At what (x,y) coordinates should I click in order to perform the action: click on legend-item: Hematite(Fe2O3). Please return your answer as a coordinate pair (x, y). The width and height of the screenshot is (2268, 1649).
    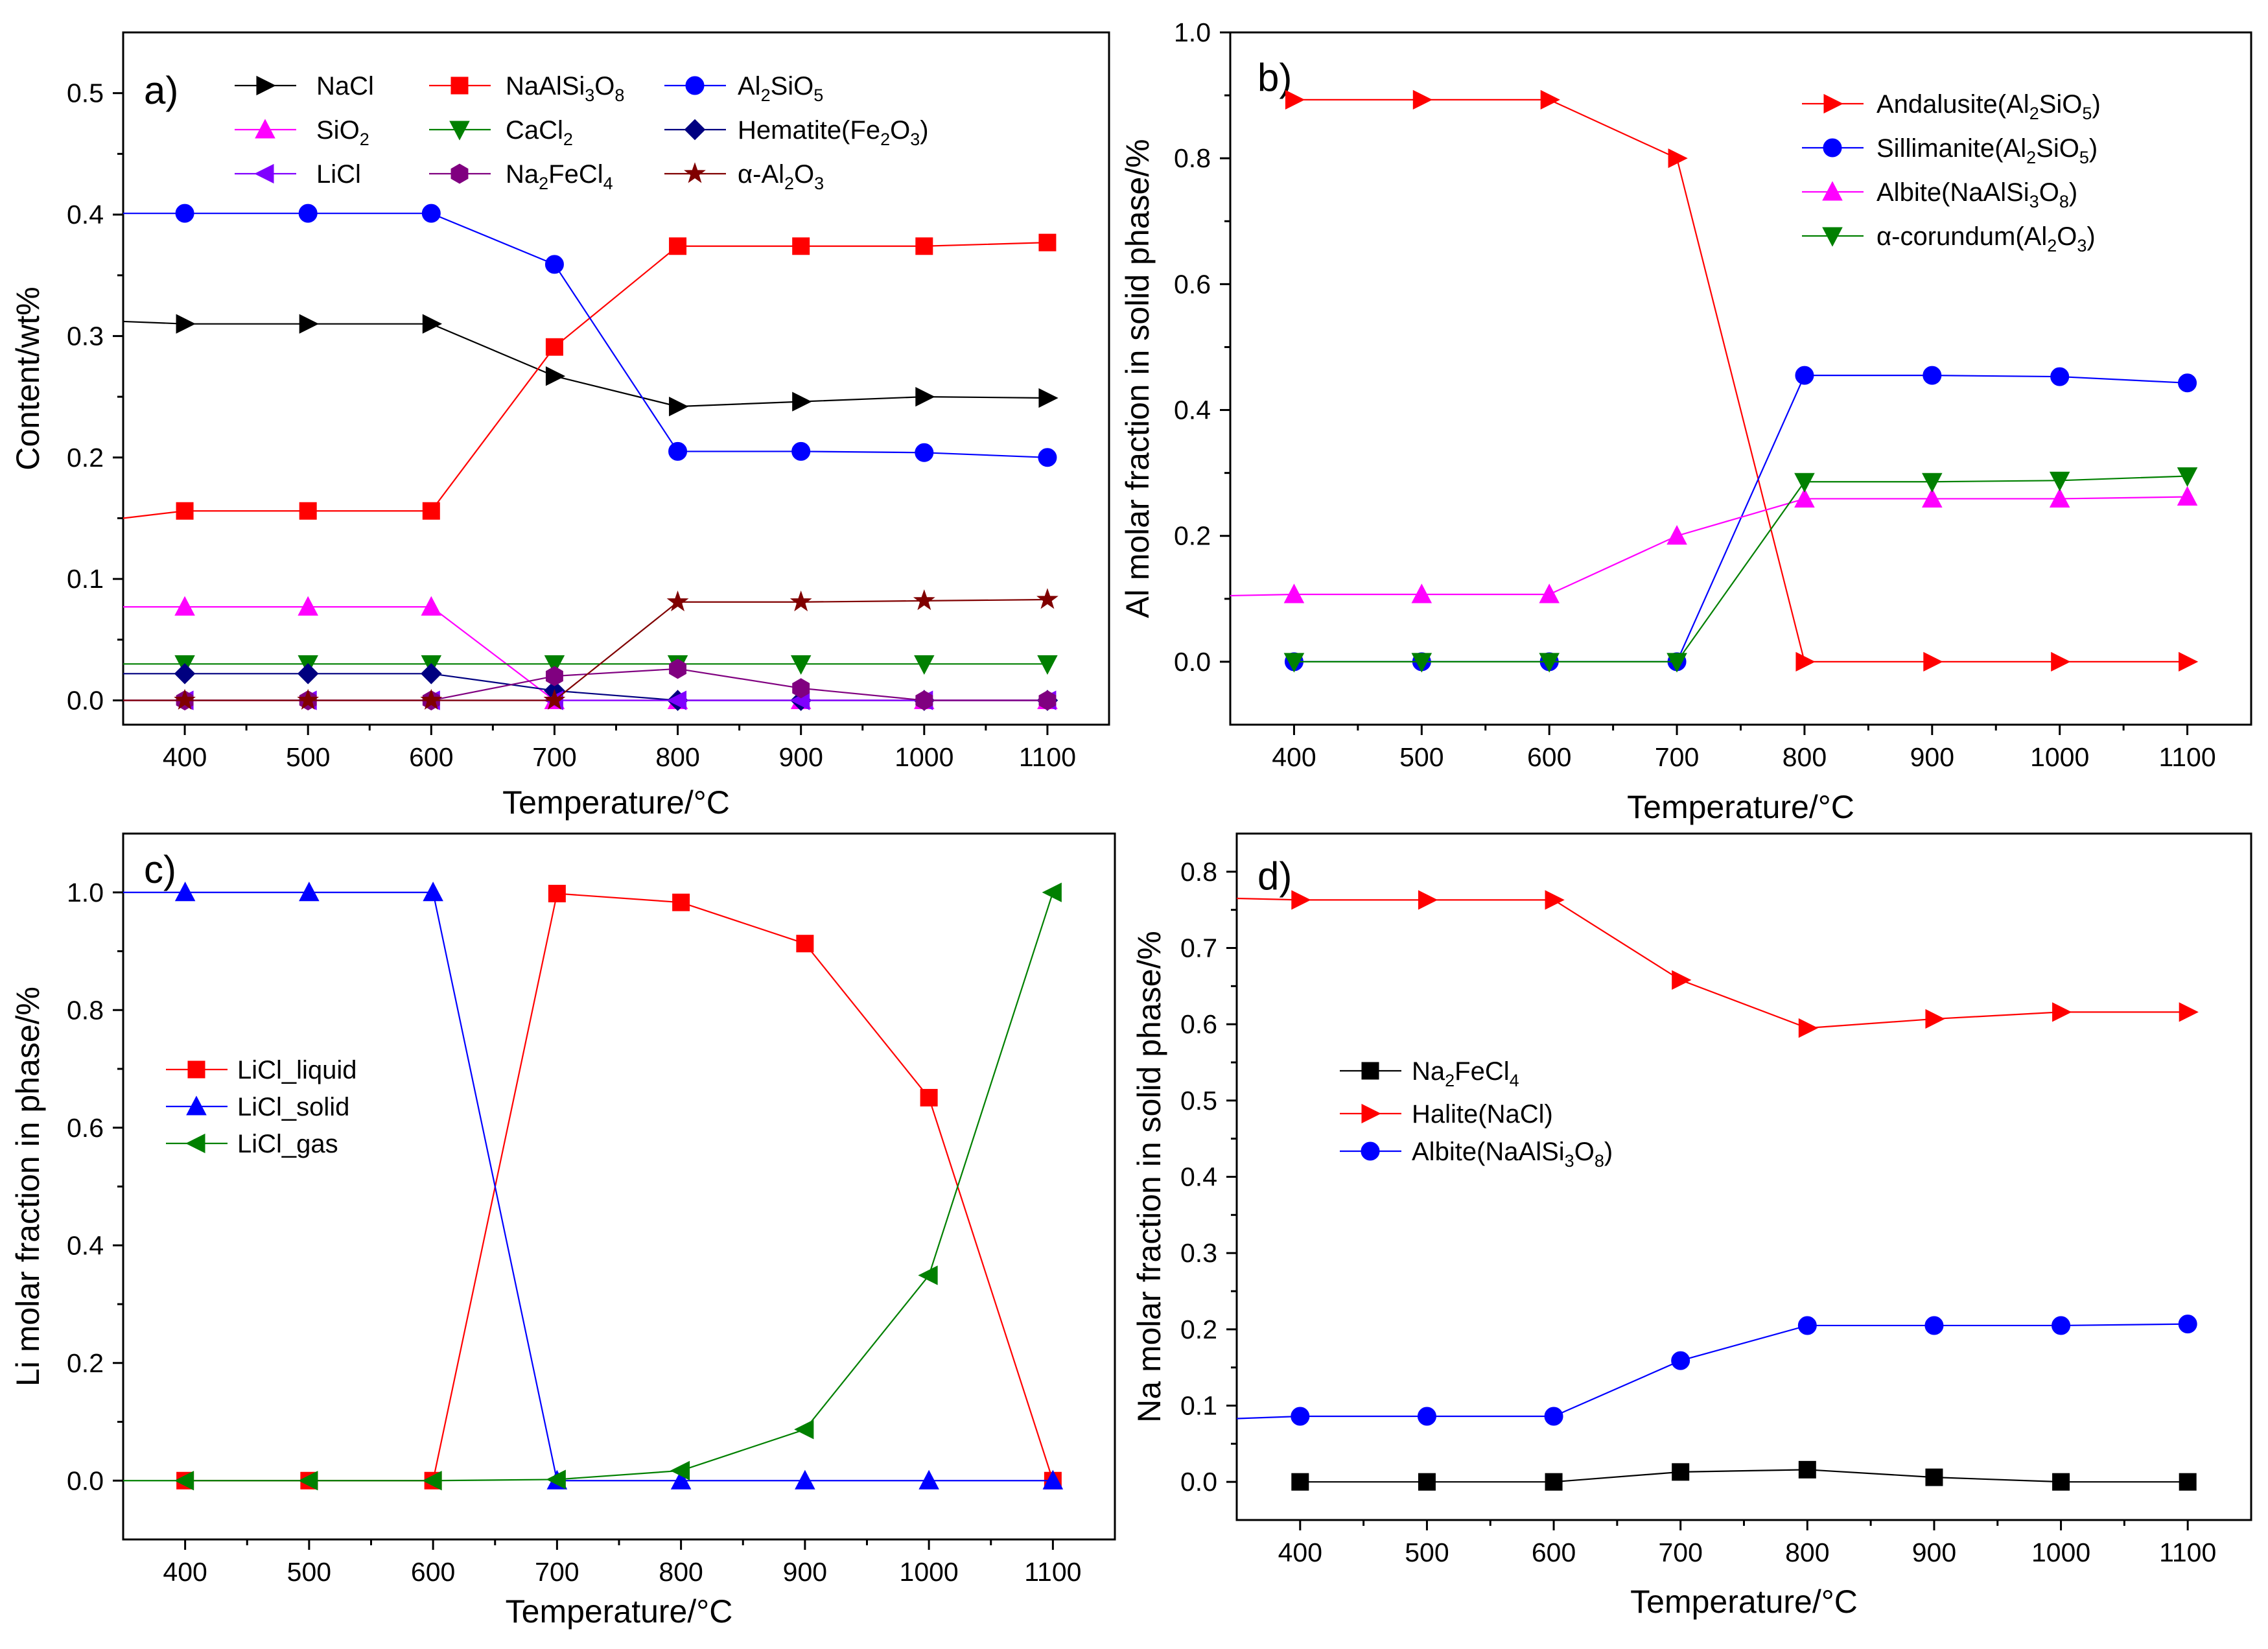
    Looking at the image, I should click on (797, 132).